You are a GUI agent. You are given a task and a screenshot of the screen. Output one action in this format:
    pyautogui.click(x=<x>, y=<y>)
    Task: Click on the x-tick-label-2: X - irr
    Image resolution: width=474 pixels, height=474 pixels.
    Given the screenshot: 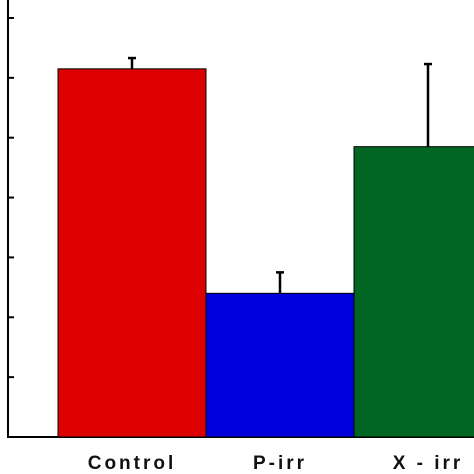 What is the action you would take?
    pyautogui.click(x=428, y=463)
    